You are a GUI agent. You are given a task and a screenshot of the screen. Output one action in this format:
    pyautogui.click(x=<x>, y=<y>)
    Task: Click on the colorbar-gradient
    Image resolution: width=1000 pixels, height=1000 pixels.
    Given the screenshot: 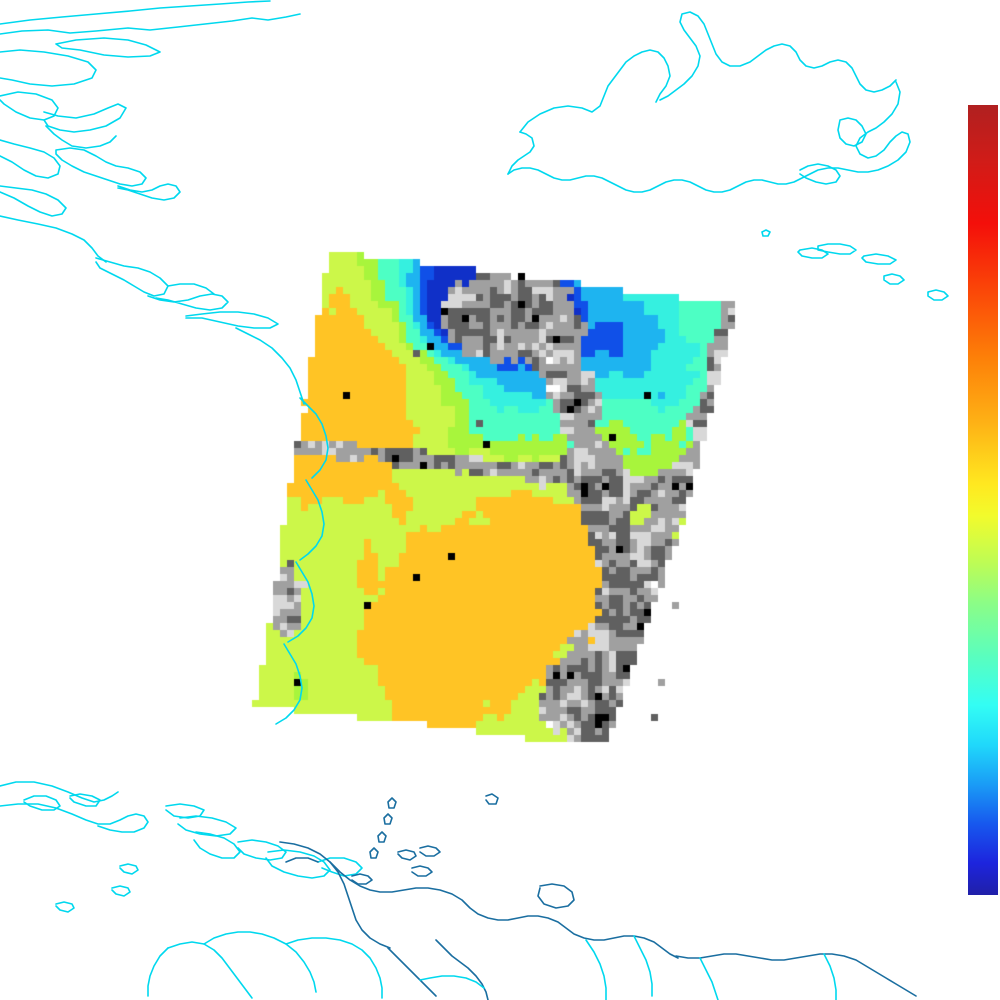 What is the action you would take?
    pyautogui.click(x=983, y=500)
    